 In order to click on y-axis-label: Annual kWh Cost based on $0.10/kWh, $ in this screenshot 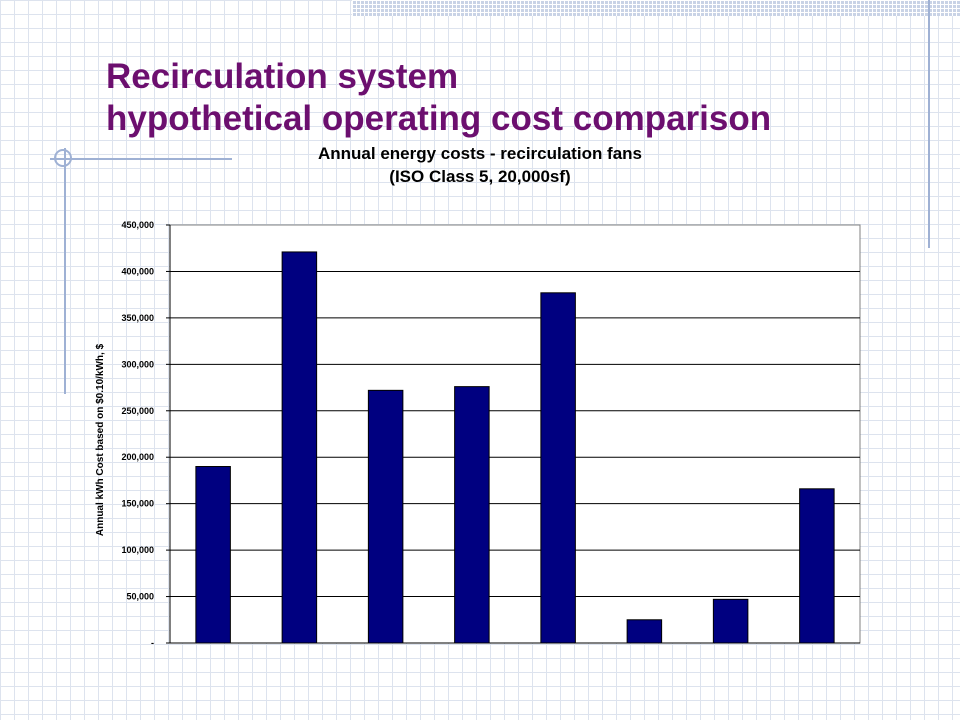, I will do `click(100, 439)`.